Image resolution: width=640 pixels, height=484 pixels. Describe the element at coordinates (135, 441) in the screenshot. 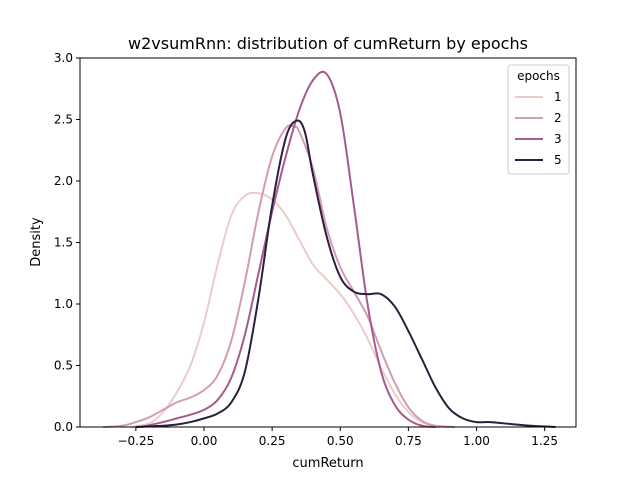

I see `x-tick-label: −0.25` at that location.